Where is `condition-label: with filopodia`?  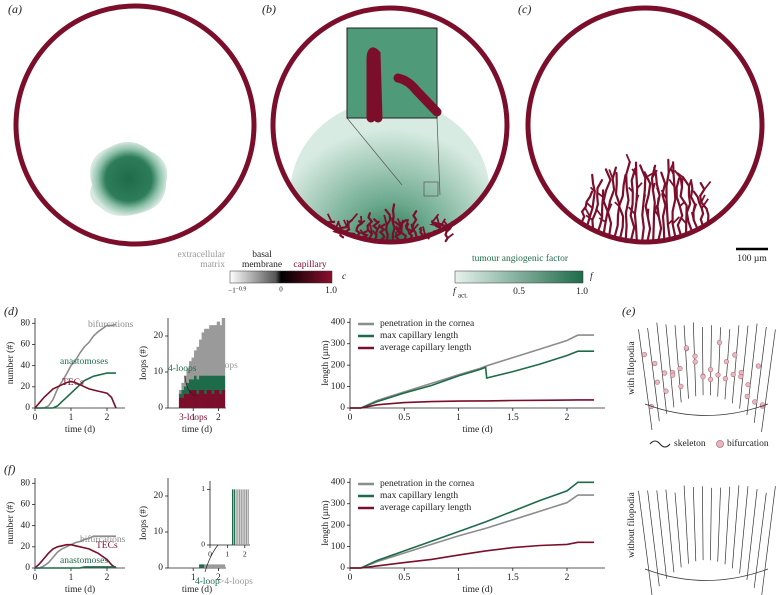 condition-label: with filopodia is located at coordinates (631, 367).